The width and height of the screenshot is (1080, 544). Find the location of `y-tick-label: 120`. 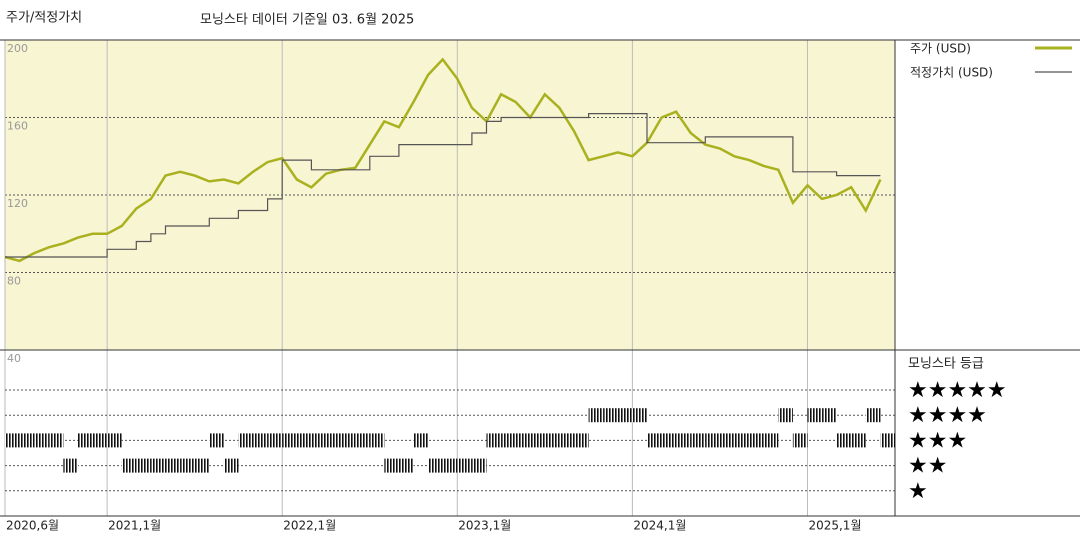

y-tick-label: 120 is located at coordinates (17, 203).